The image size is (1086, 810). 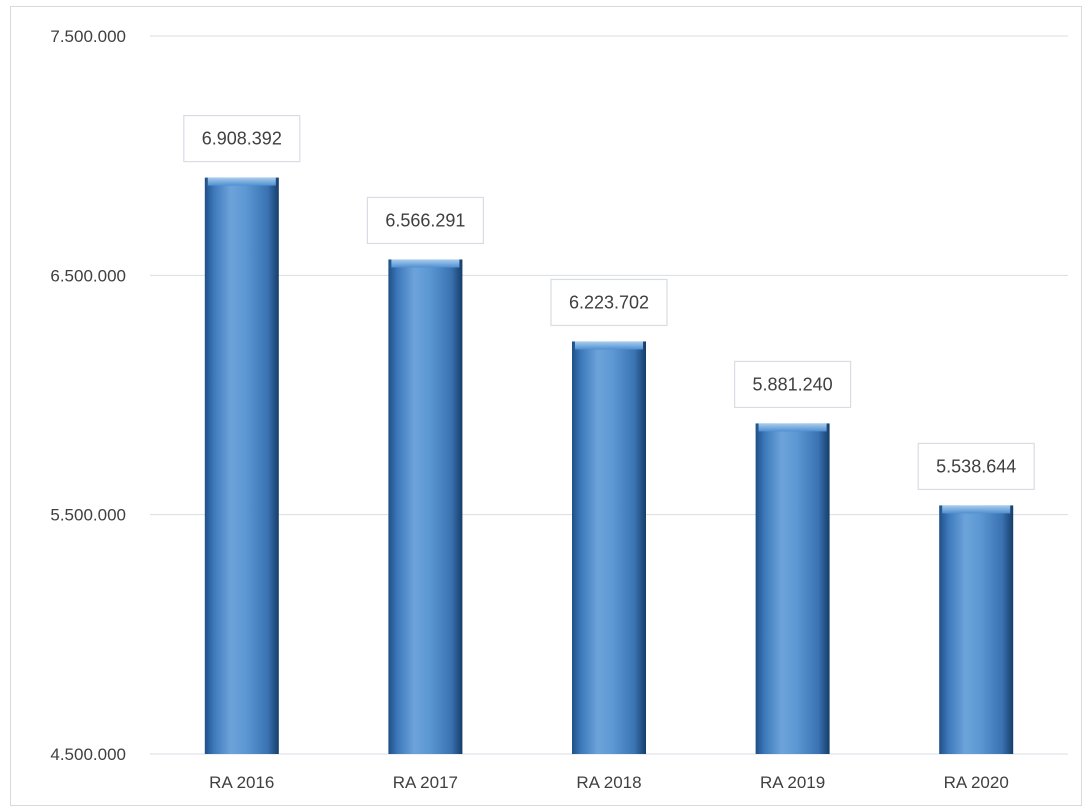 I want to click on data-label-text: 6.908.392, so click(x=242, y=139).